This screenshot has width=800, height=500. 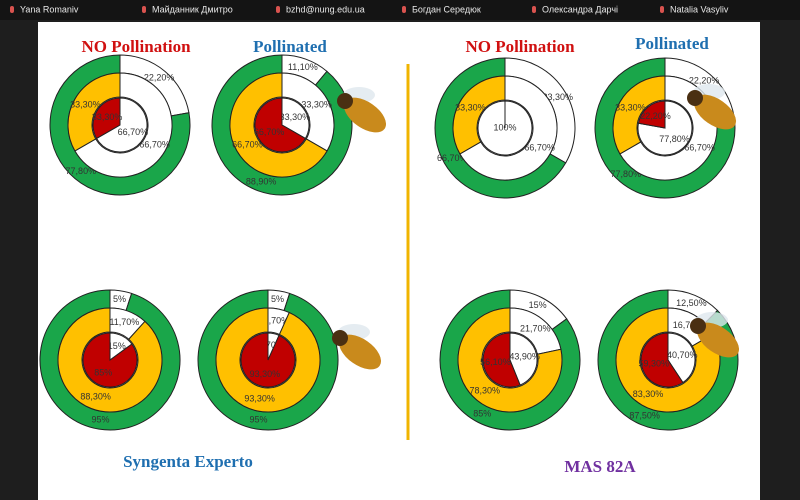 What do you see at coordinates (580, 9) in the screenshot?
I see `participant-name: Олександра Дарчі` at bounding box center [580, 9].